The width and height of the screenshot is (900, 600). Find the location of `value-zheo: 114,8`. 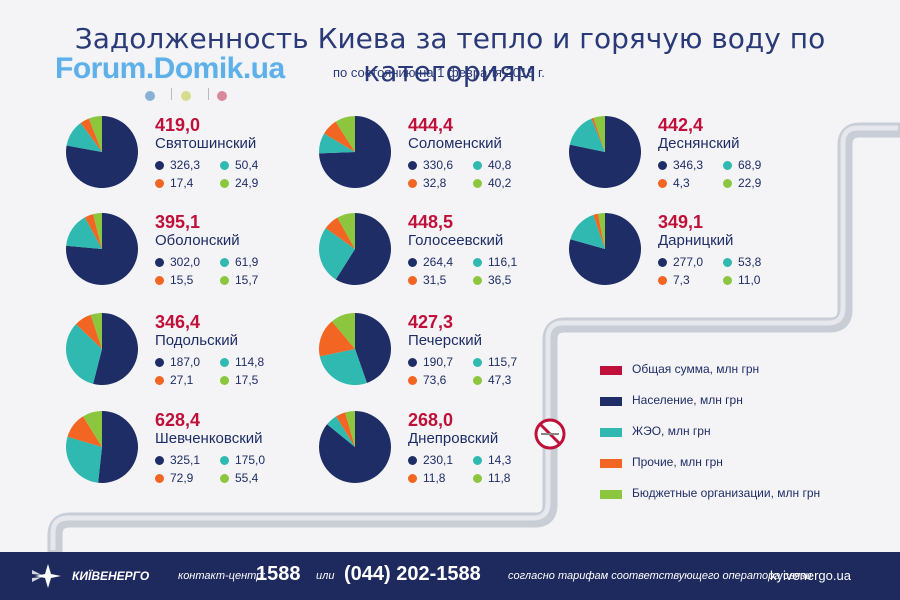

value-zheo: 114,8 is located at coordinates (242, 362).